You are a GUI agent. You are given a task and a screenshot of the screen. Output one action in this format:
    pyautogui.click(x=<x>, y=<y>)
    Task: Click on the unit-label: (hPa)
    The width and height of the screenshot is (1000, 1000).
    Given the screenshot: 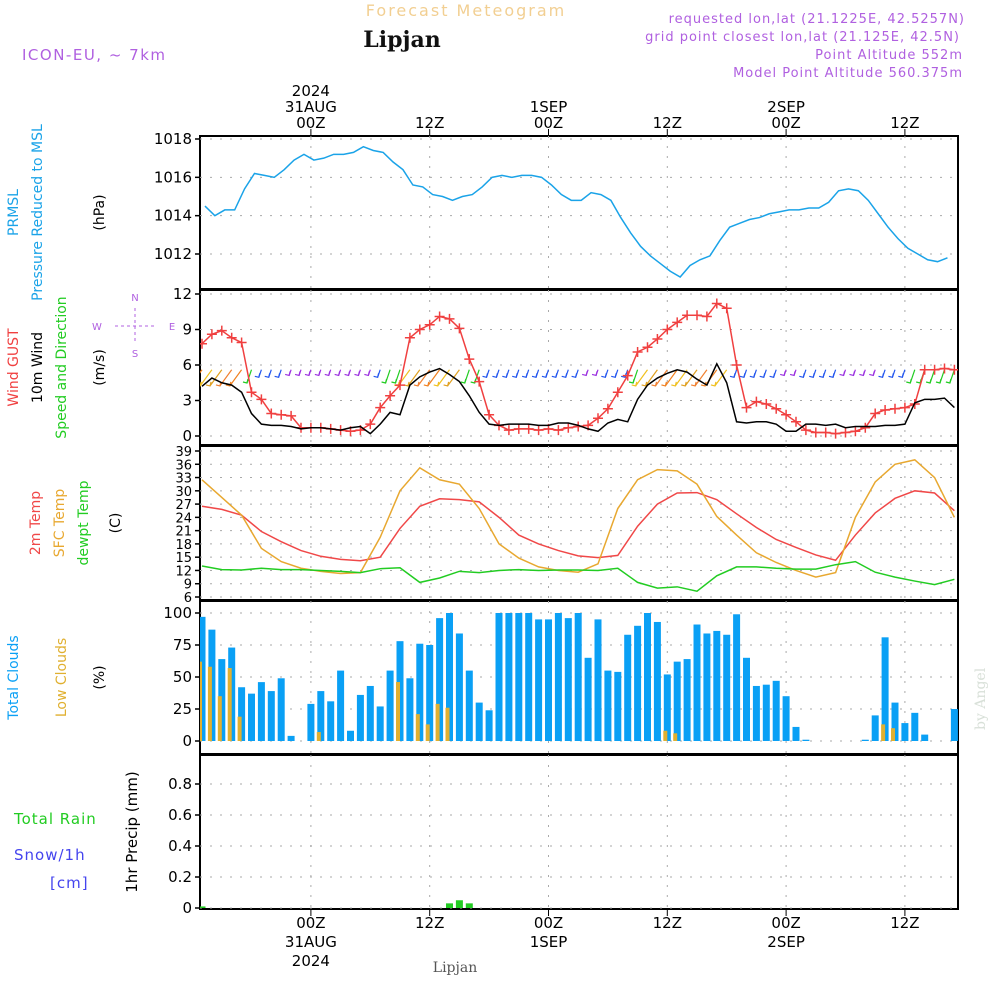 What is the action you would take?
    pyautogui.click(x=100, y=212)
    